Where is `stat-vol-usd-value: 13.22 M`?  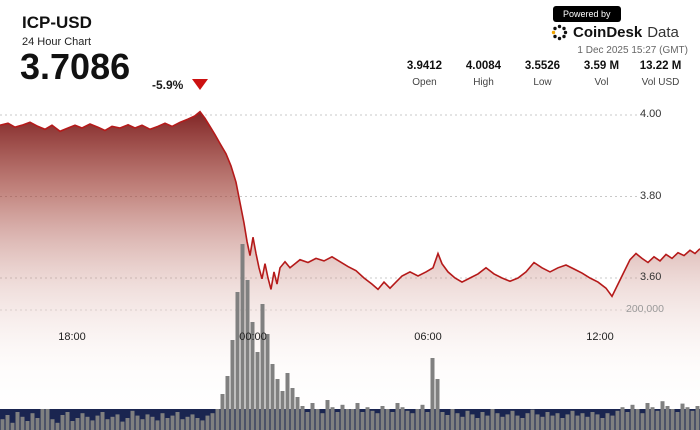 stat-vol-usd-value: 13.22 M is located at coordinates (660, 66).